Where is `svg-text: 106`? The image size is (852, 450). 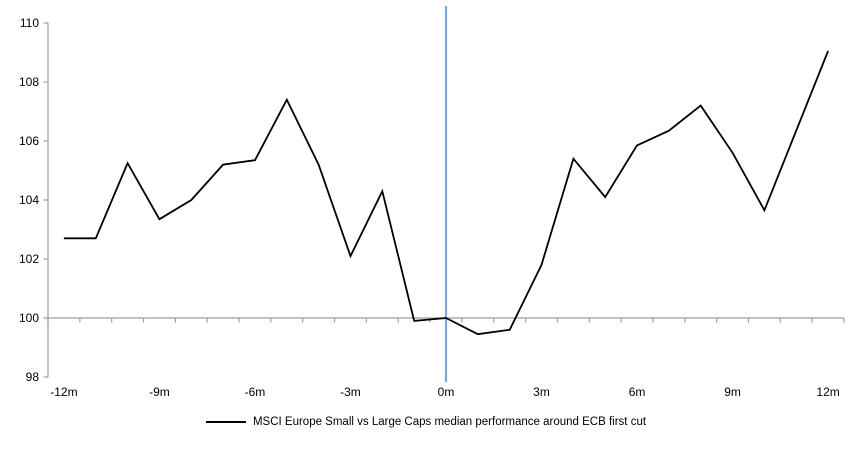 svg-text: 106 is located at coordinates (29, 141).